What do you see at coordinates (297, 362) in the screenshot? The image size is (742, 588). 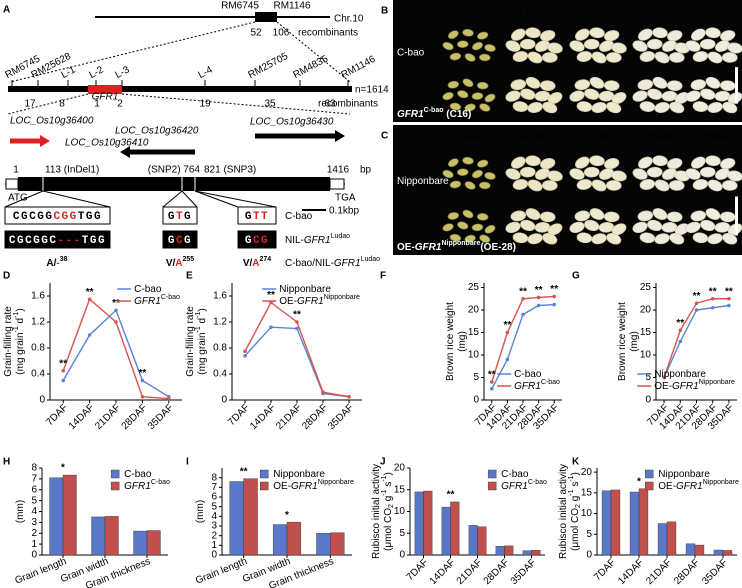 I see `series-line` at bounding box center [297, 362].